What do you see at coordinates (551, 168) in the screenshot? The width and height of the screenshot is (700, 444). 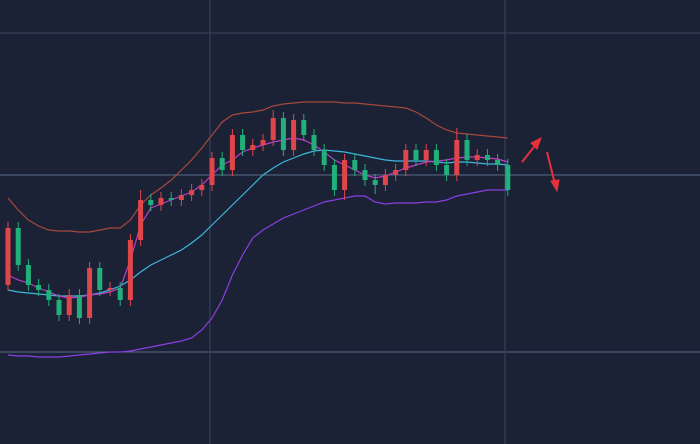 I see `arrow` at bounding box center [551, 168].